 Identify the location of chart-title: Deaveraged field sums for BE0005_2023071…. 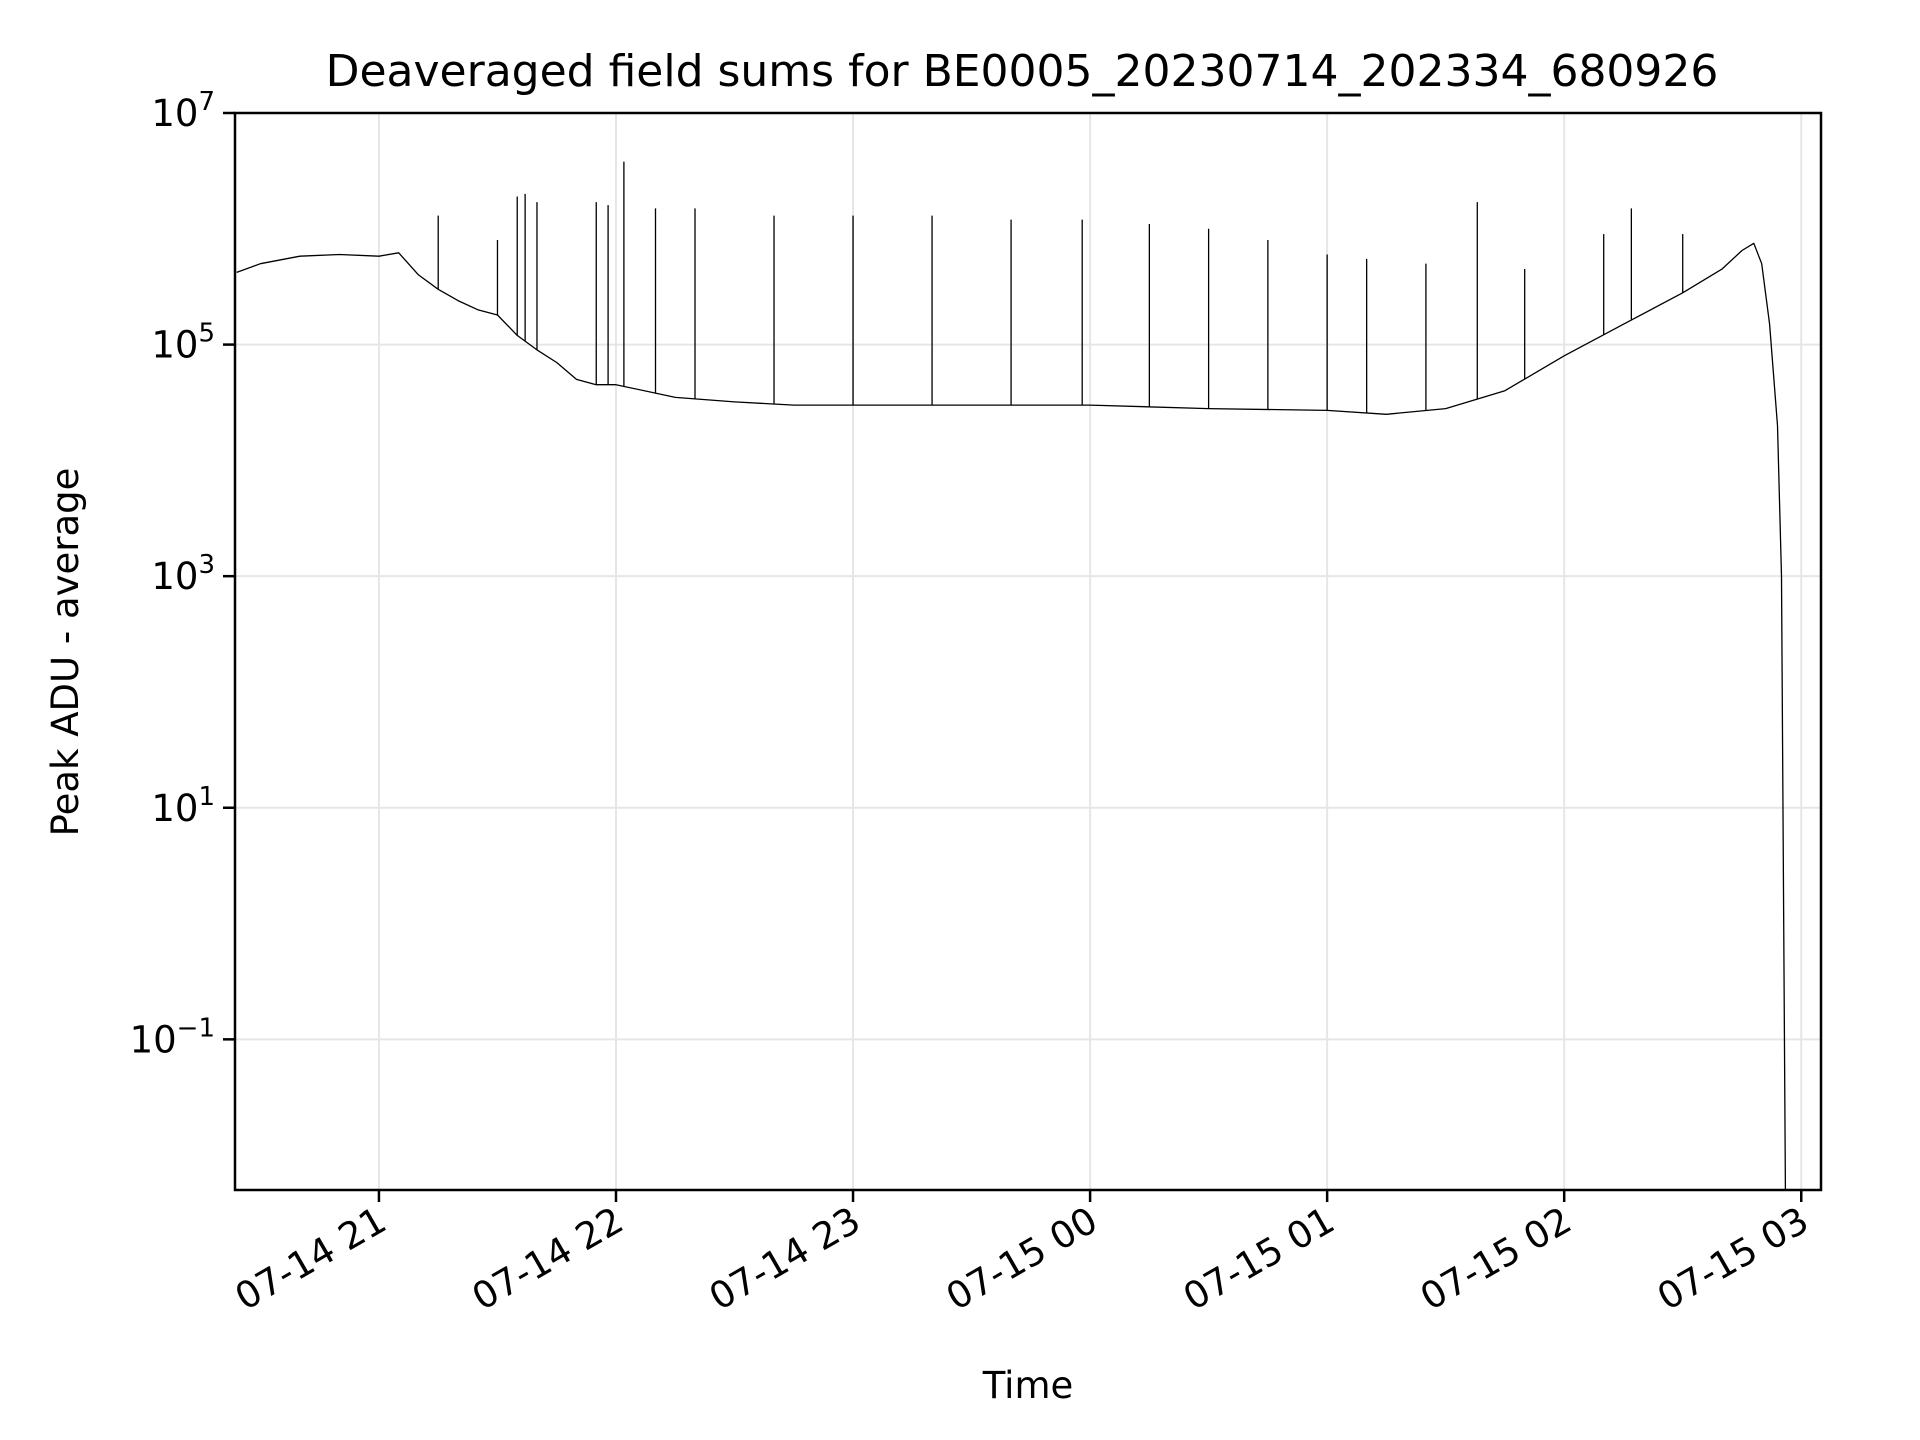
(1022, 71).